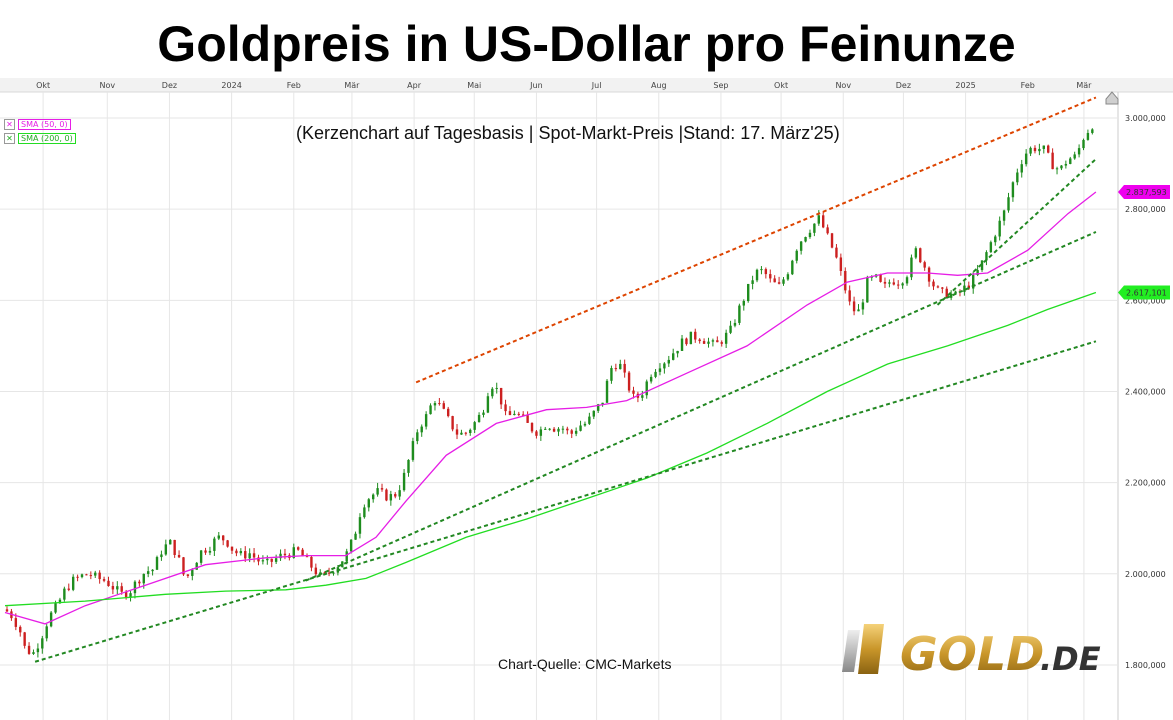  I want to click on legend-sma-50: ✕ SMA (50, 0), so click(37, 125).